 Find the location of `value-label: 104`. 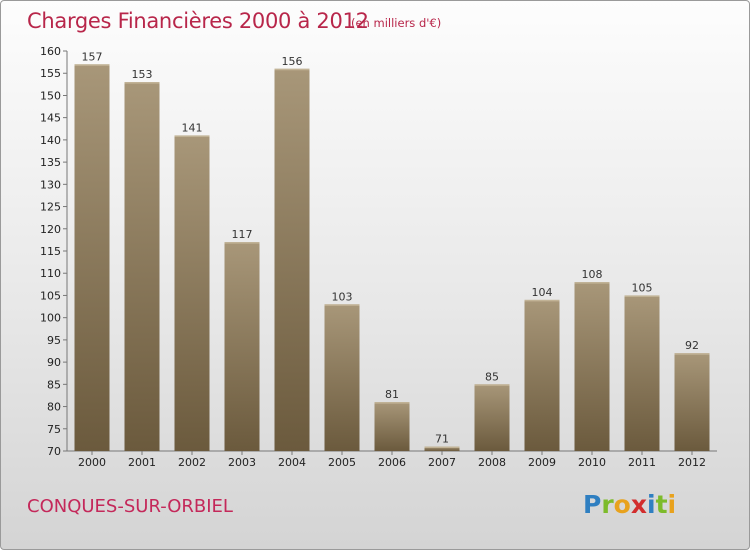

value-label: 104 is located at coordinates (542, 292).